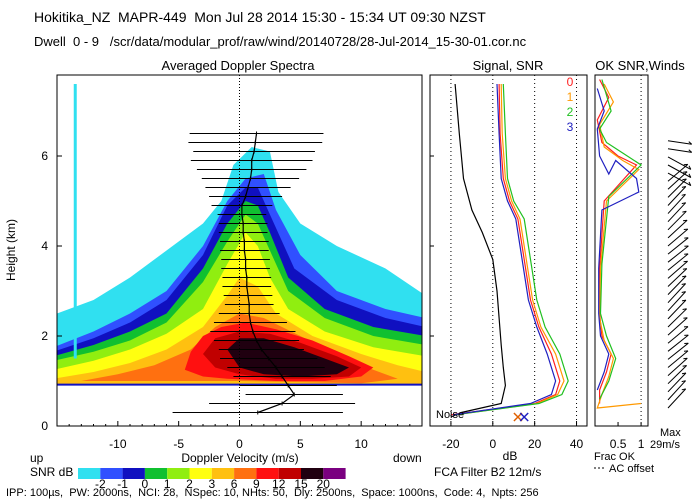 The image size is (700, 500). I want to click on x-tick-label: -5, so click(178, 444).